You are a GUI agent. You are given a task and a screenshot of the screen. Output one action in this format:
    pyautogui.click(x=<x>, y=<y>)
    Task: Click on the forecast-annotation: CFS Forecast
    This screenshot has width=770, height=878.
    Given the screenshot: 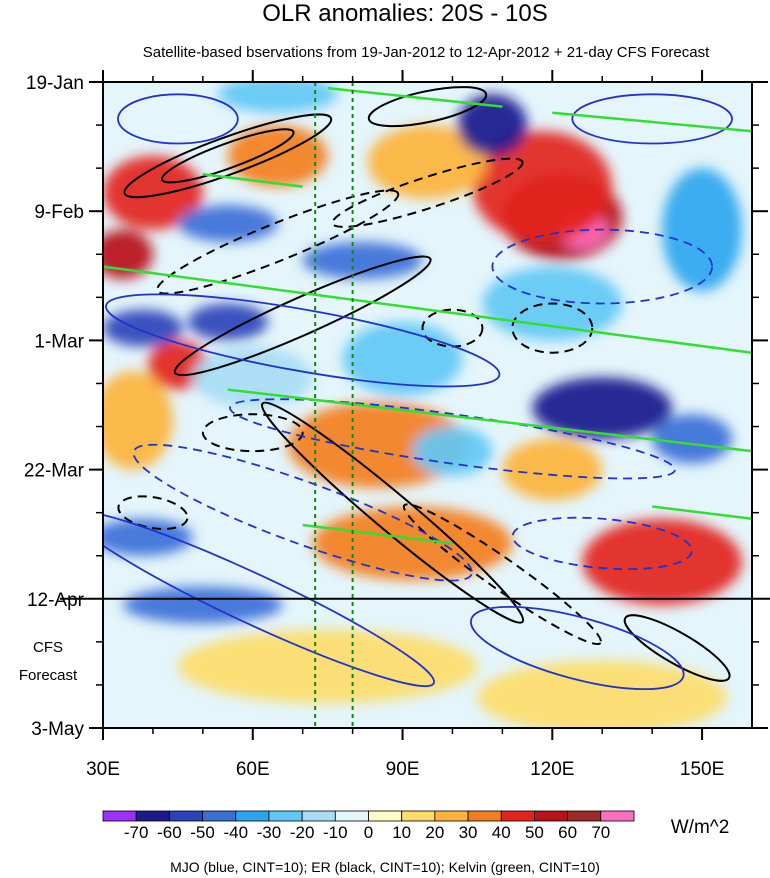 What is the action you would take?
    pyautogui.click(x=48, y=661)
    